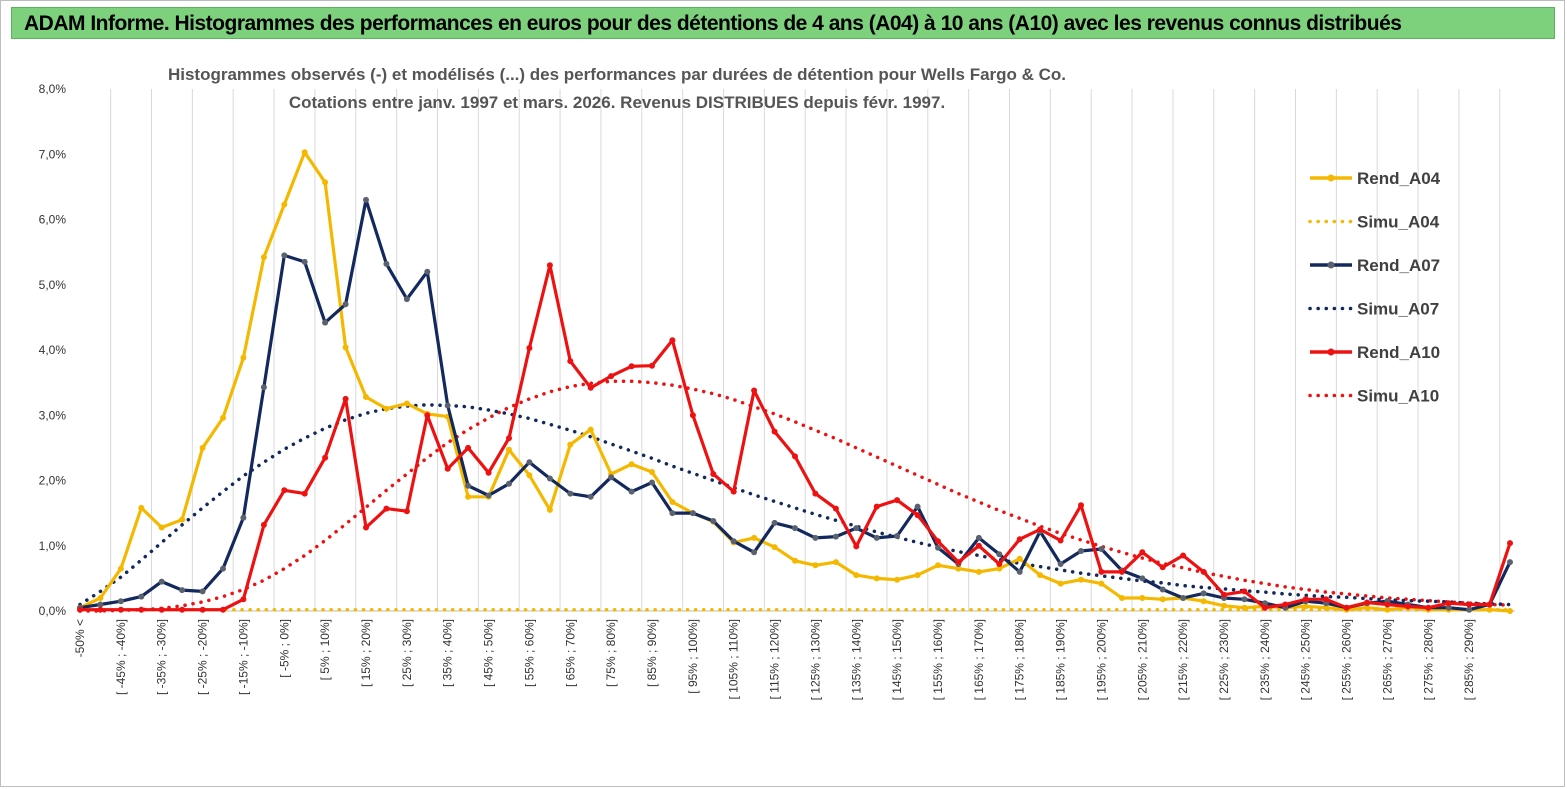  Describe the element at coordinates (1373, 396) in the screenshot. I see `legend-item: Simu_A10` at that location.